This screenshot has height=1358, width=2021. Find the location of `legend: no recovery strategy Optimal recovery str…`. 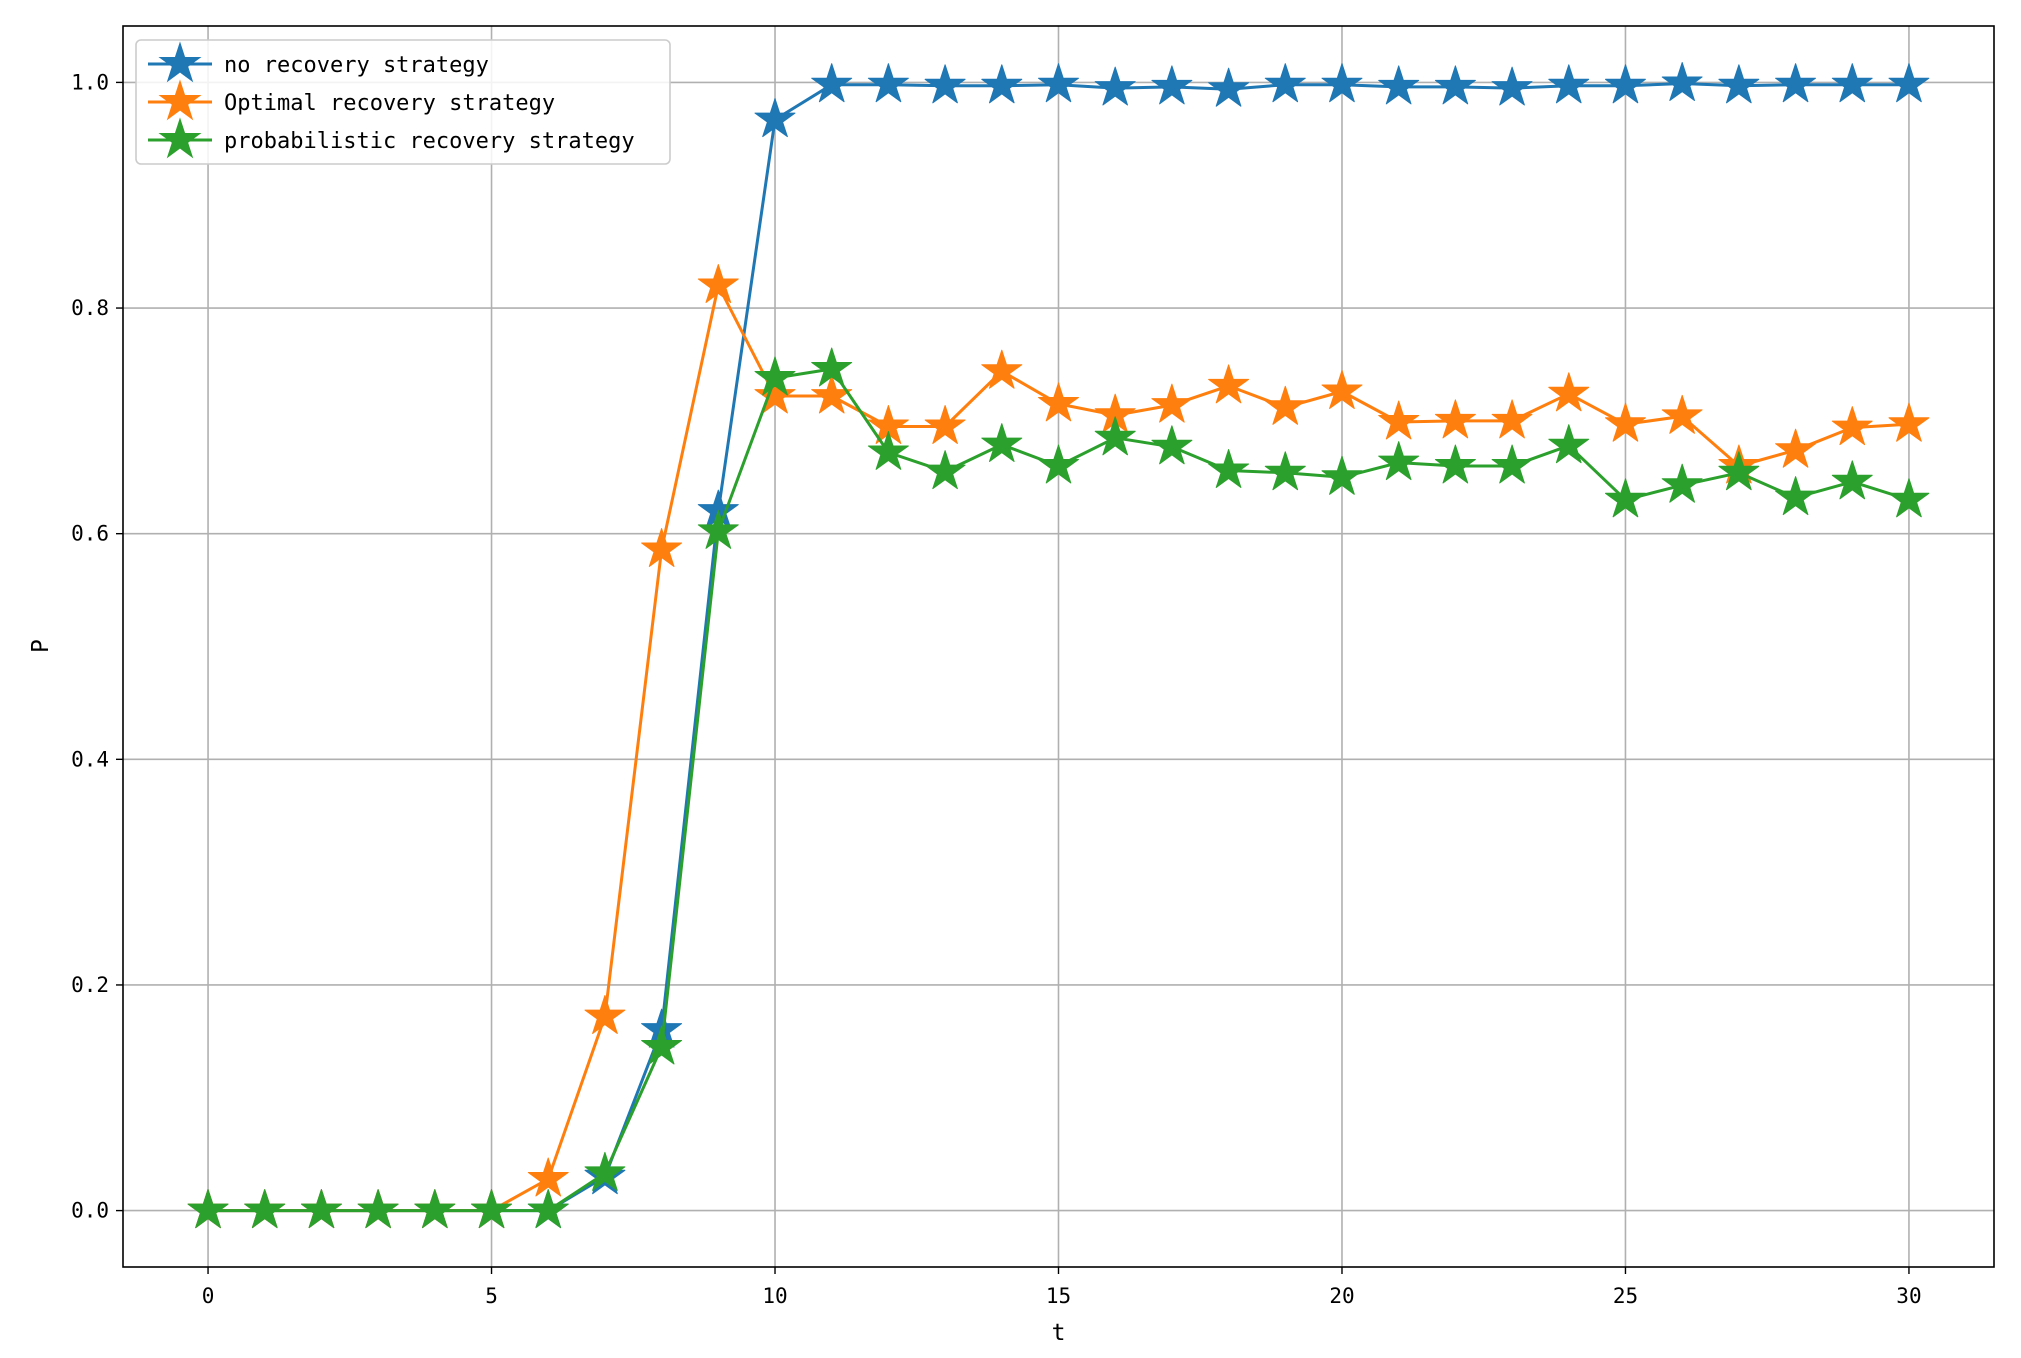

legend: no recovery strategy Optimal recovery str… is located at coordinates (403, 102).